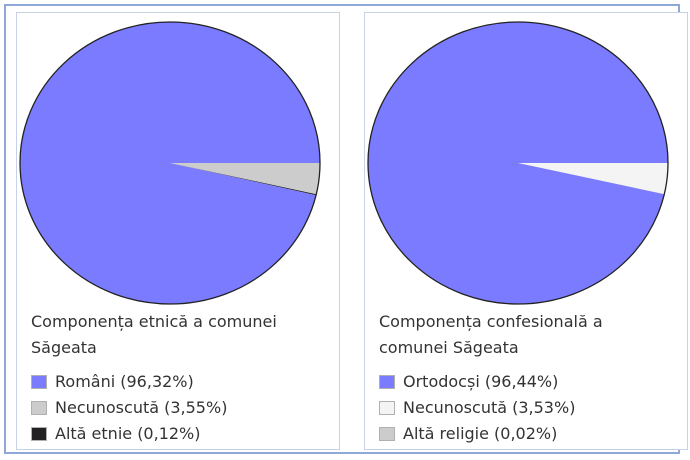 Image resolution: width=690 pixels, height=460 pixels. I want to click on legend-item-necunoscuta: Necunoscută (3,55%), so click(181, 408).